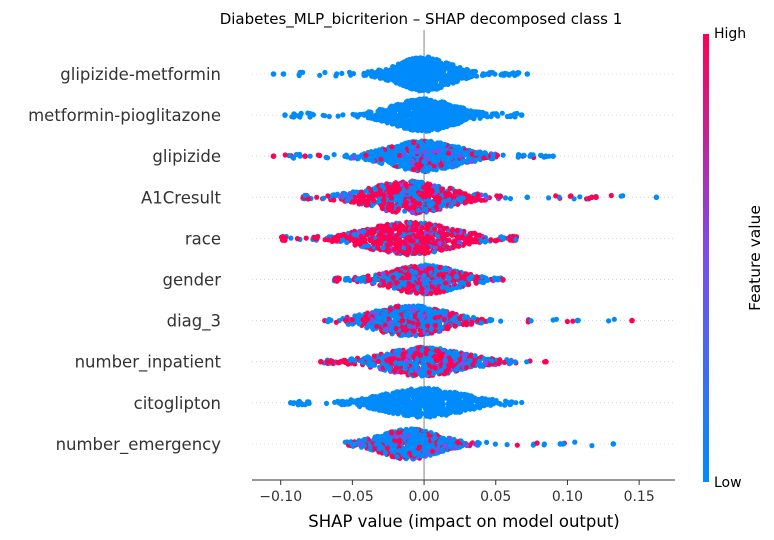  Describe the element at coordinates (124, 115) in the screenshot. I see `feature-label: metformin-pioglitazone` at that location.